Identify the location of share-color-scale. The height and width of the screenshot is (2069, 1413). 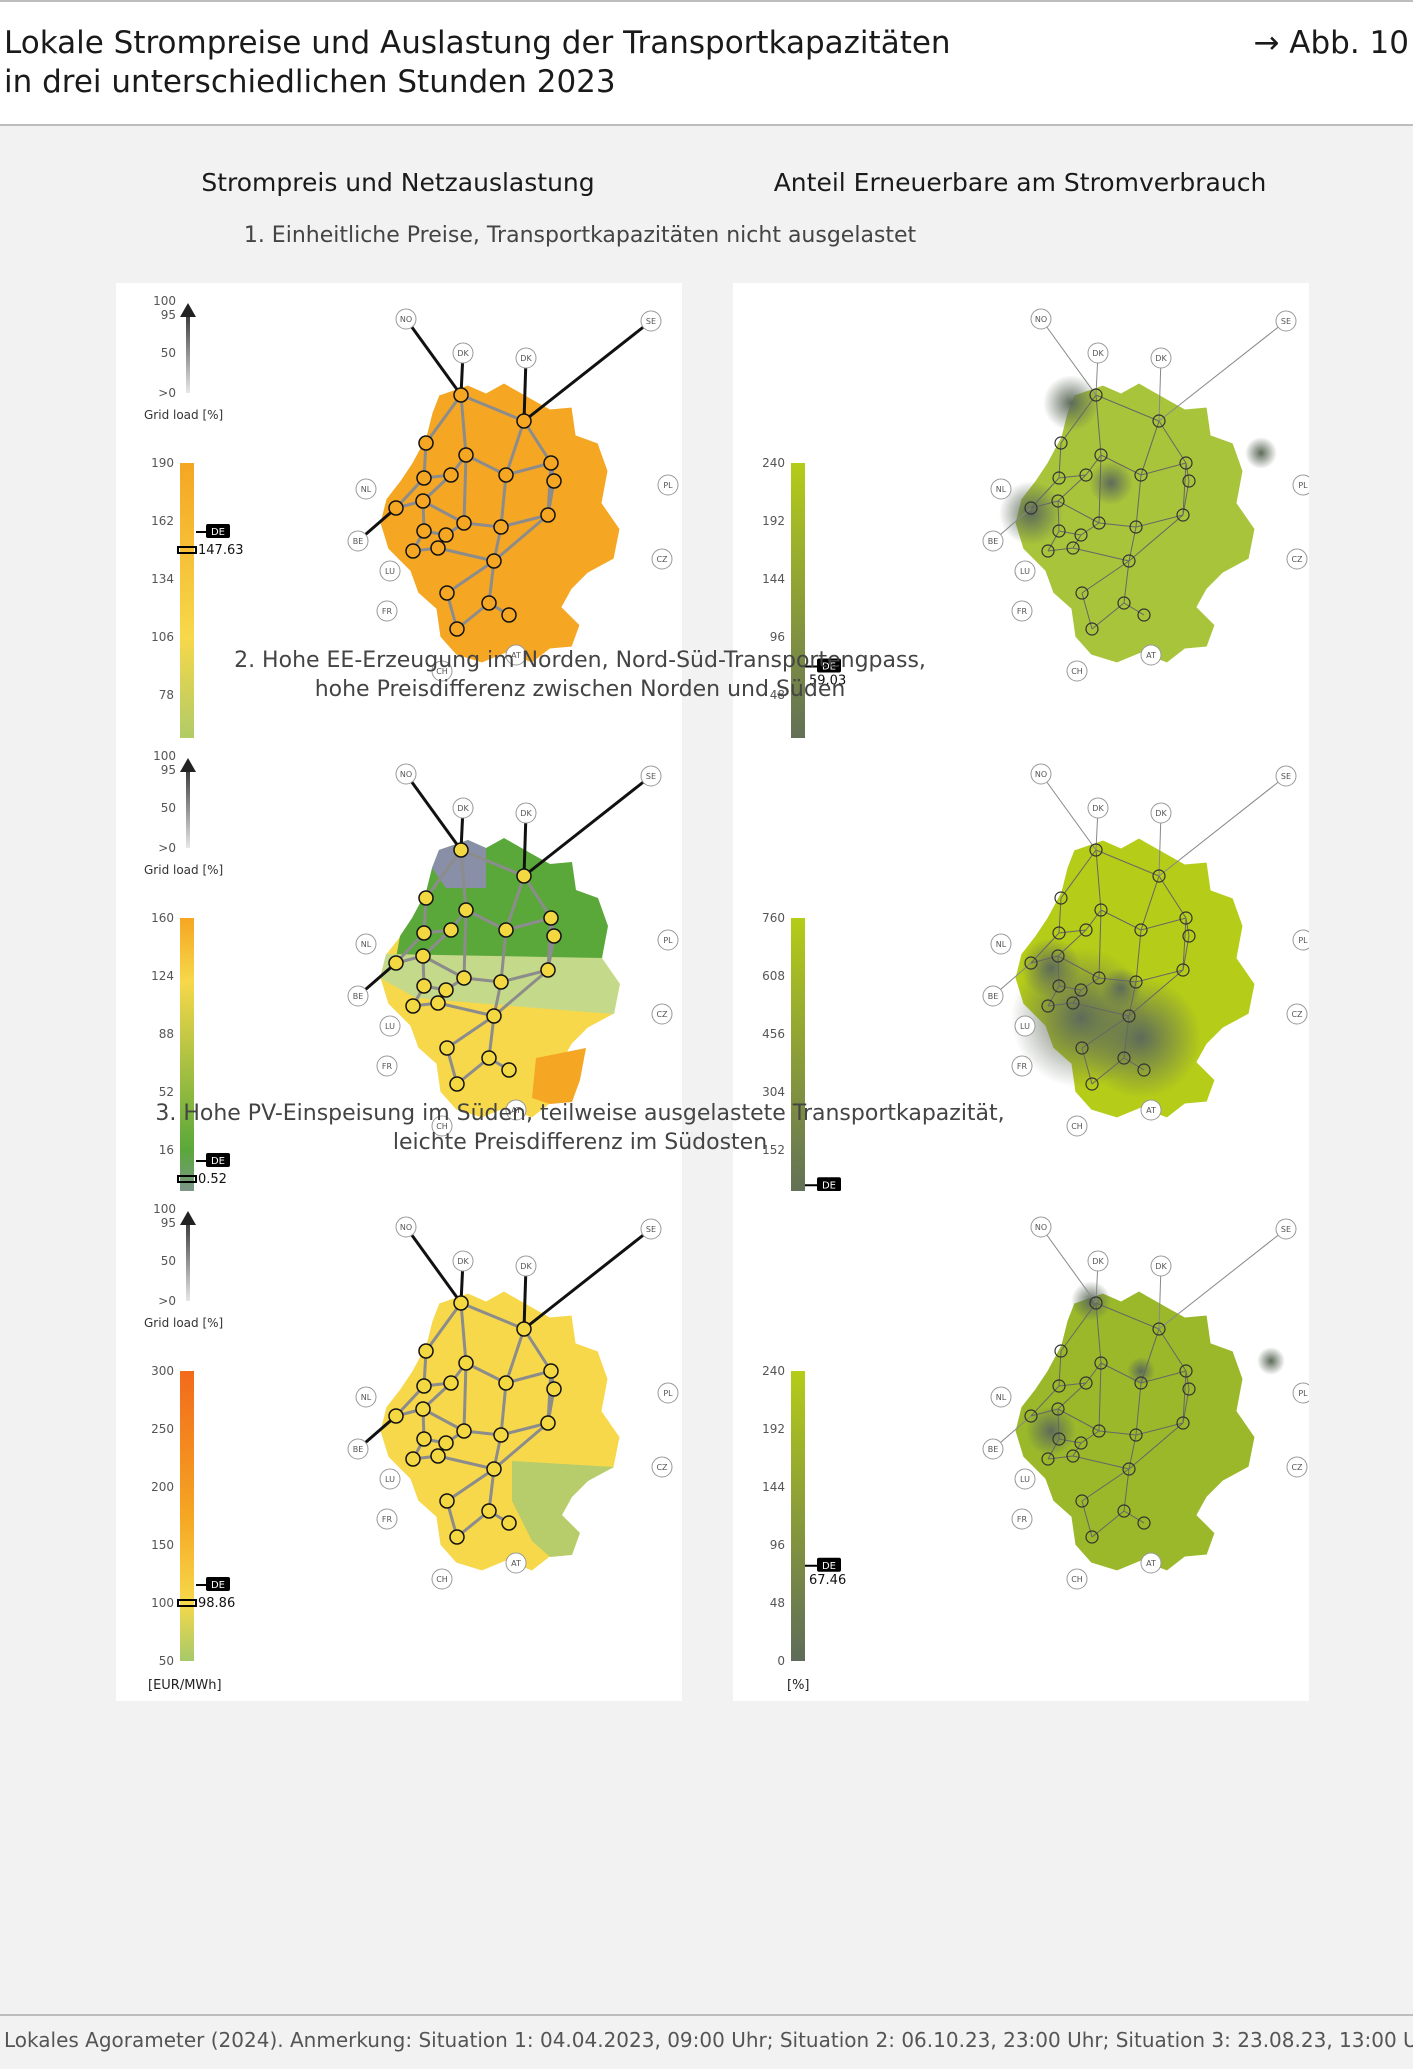
(798, 608).